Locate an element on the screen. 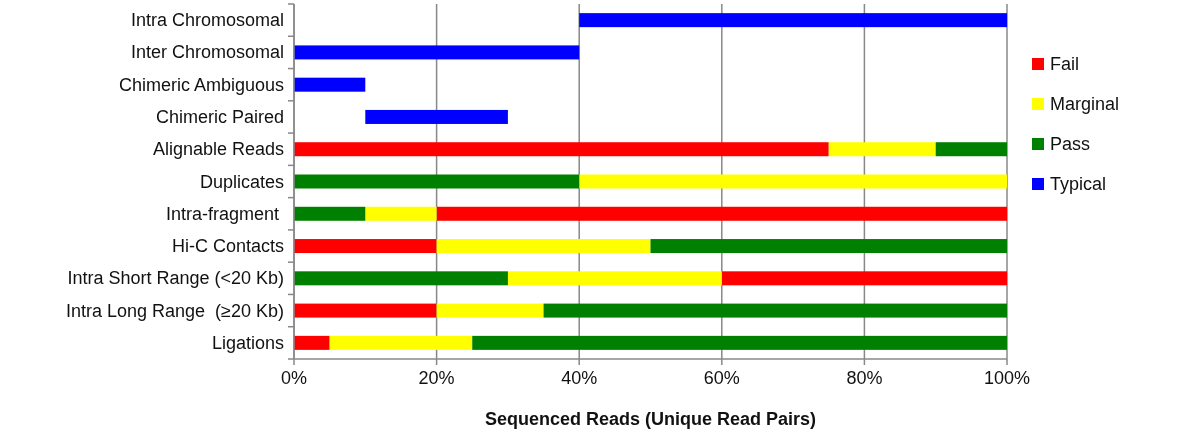  y-tick-label: Intra Chromosomal is located at coordinates (207, 20).